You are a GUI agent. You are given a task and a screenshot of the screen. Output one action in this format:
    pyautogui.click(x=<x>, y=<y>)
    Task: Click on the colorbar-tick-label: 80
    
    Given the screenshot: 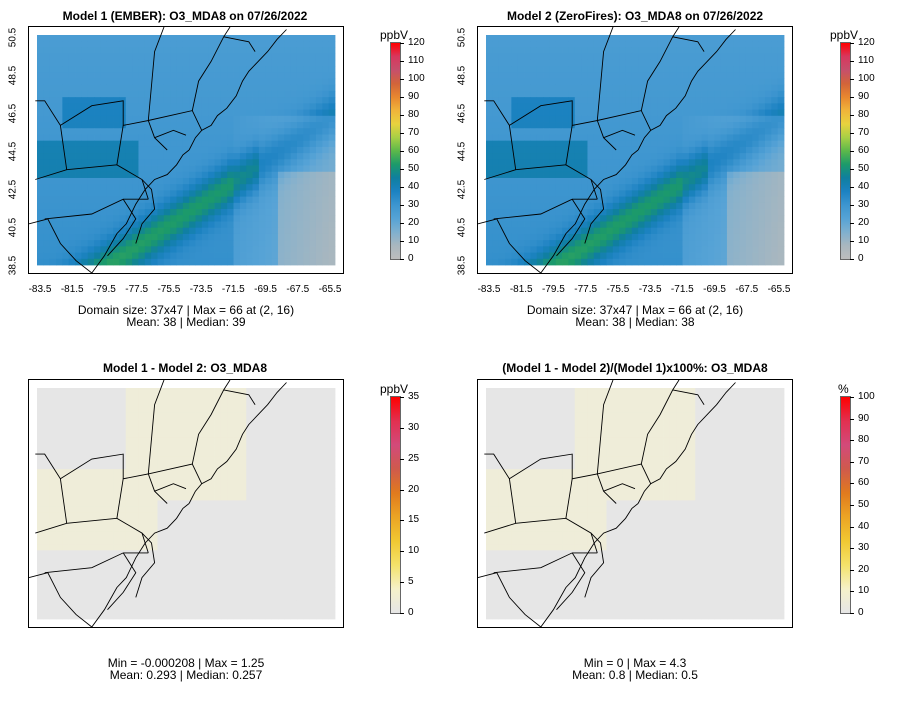 What is the action you would take?
    pyautogui.click(x=864, y=440)
    